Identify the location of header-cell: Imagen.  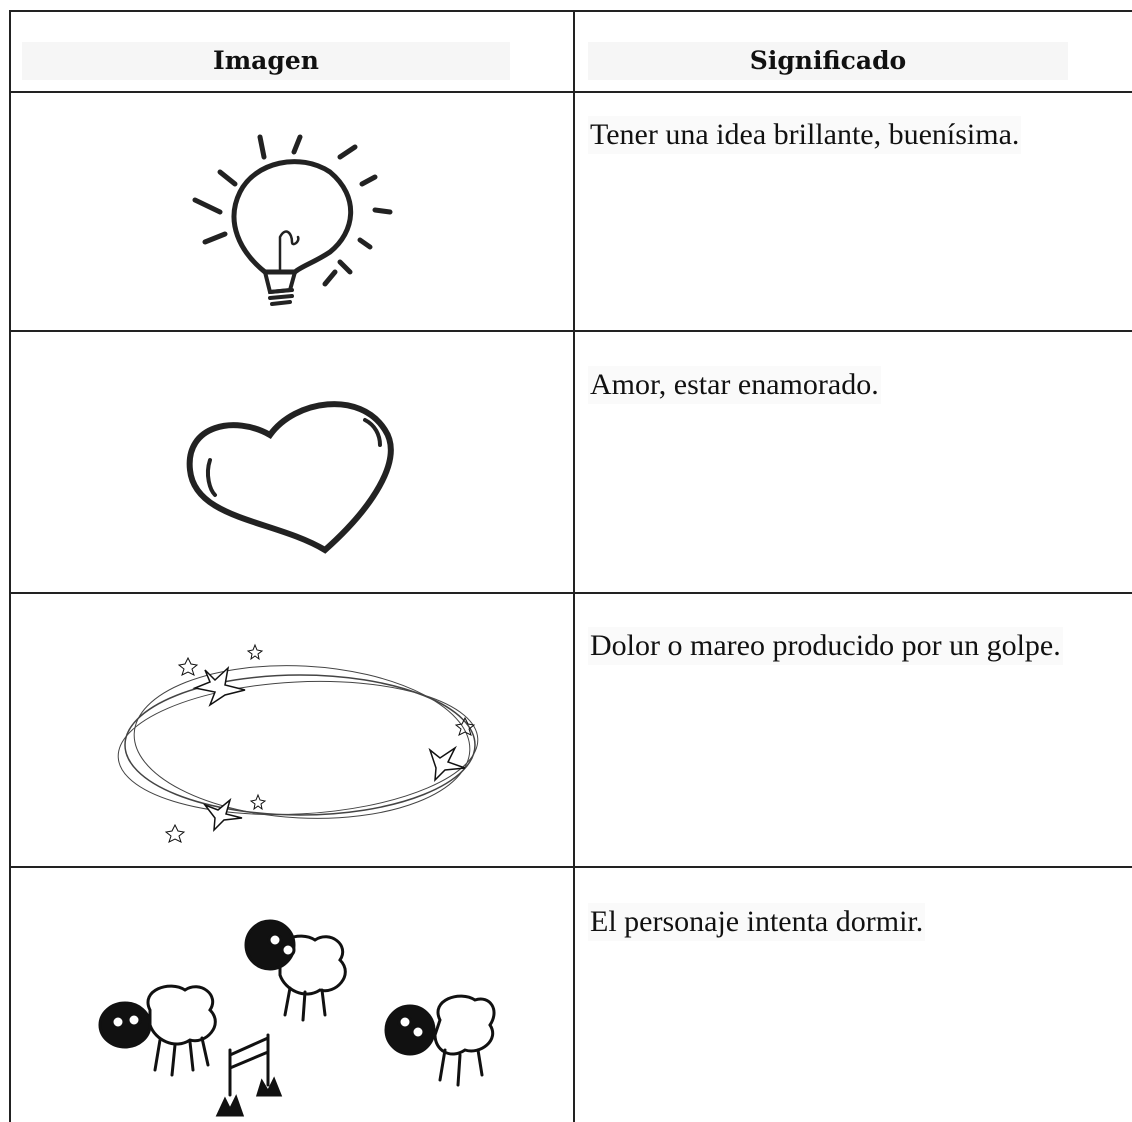
(266, 61).